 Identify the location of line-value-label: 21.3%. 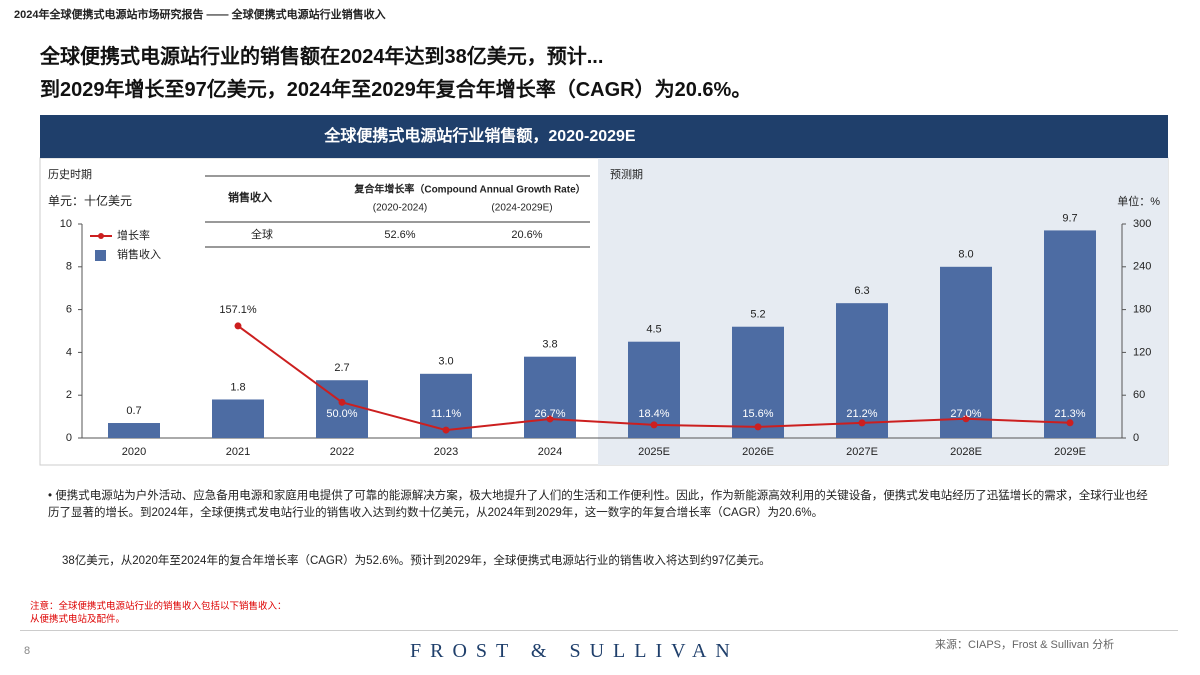
(1069, 414).